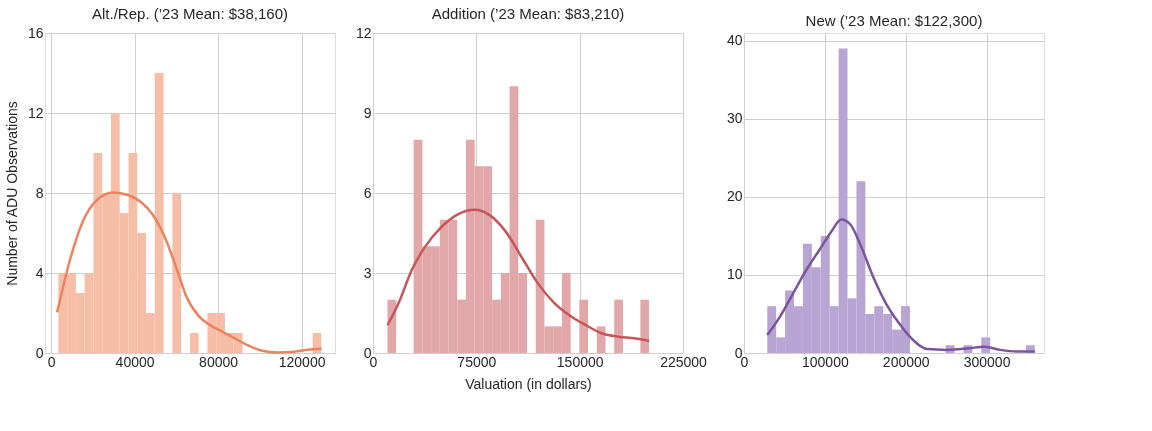  Describe the element at coordinates (580, 361) in the screenshot. I see `x-tick-label: 150000` at that location.